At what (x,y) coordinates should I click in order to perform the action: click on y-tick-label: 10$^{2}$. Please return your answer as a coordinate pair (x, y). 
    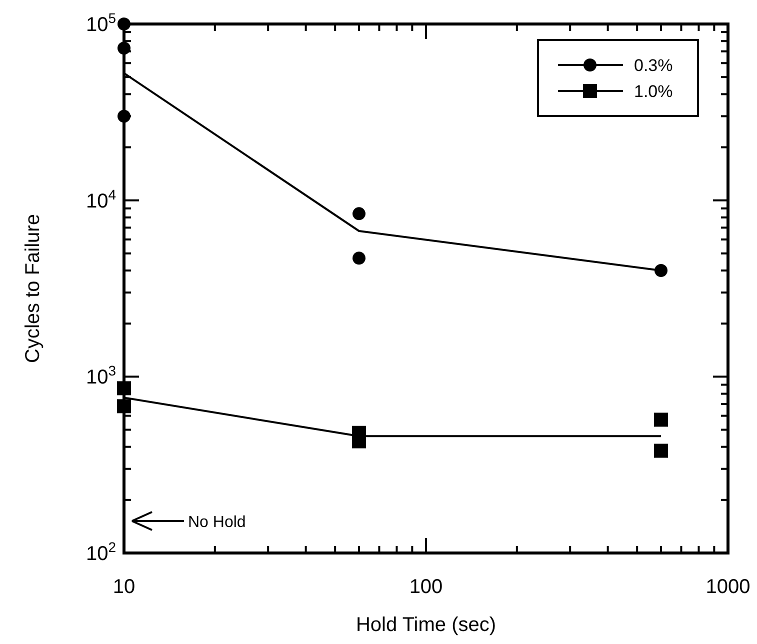
    Looking at the image, I should click on (101, 552).